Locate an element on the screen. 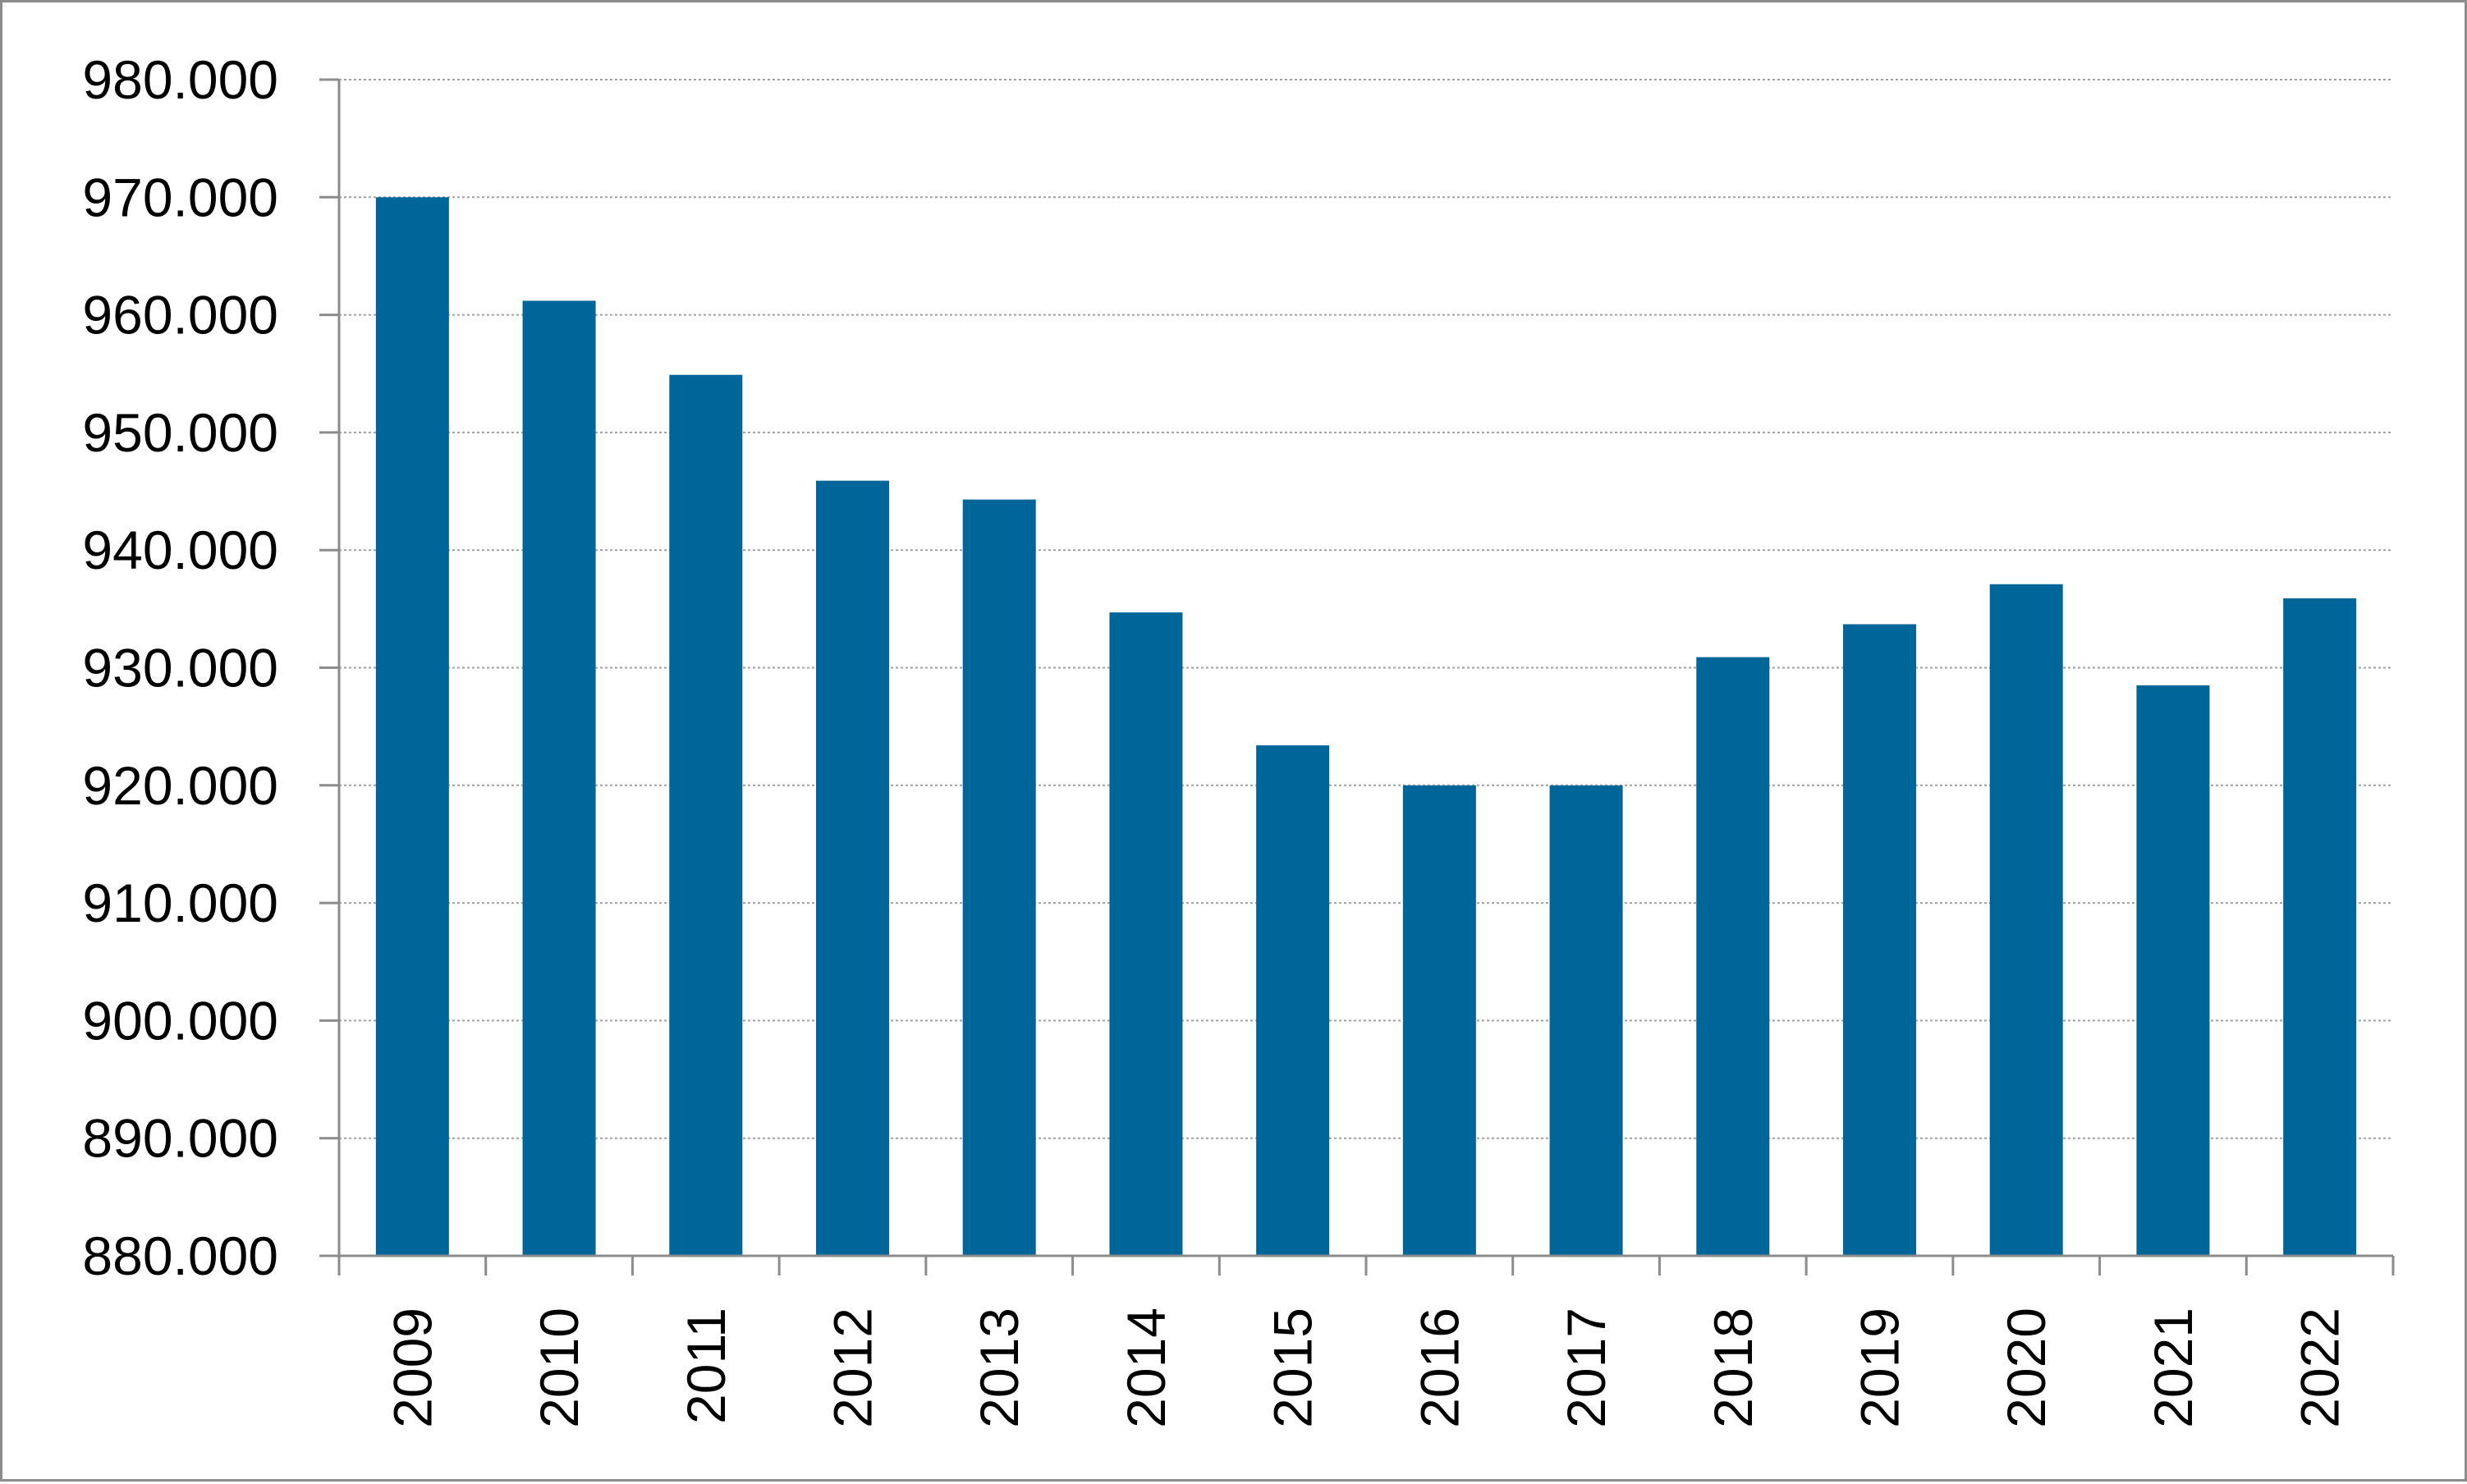 The height and width of the screenshot is (1484, 2467). bar-2022 is located at coordinates (2320, 927).